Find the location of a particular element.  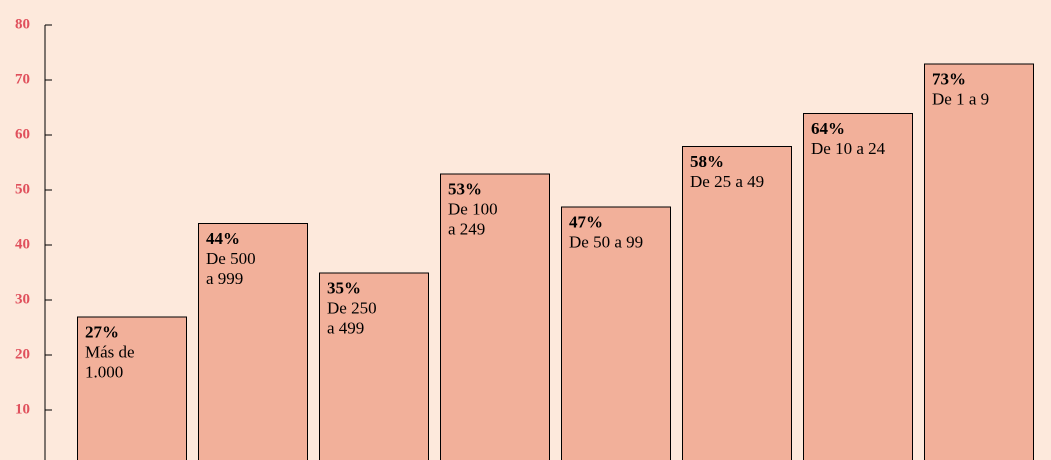

value-label: 53% is located at coordinates (465, 189).